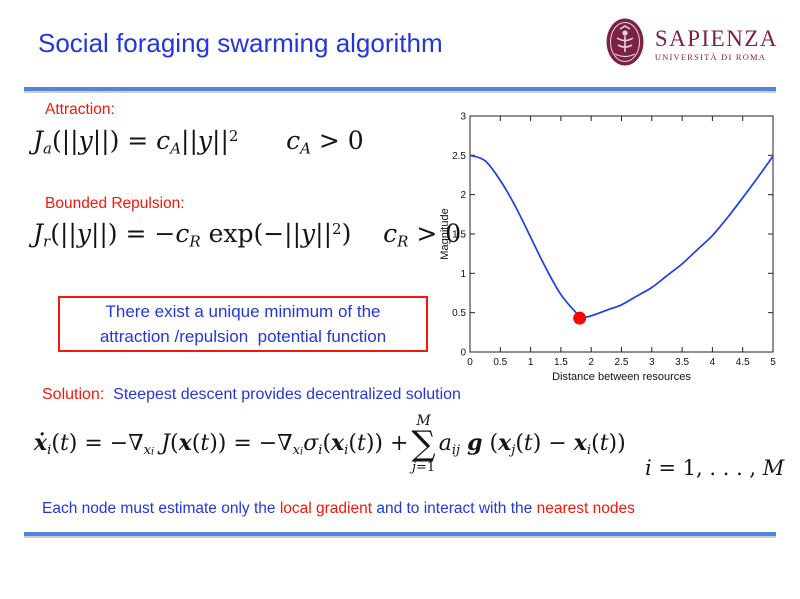 The height and width of the screenshot is (599, 800). What do you see at coordinates (710, 57) in the screenshot?
I see `logo-subtitle: UNIVERSITÀ DI ROMA` at bounding box center [710, 57].